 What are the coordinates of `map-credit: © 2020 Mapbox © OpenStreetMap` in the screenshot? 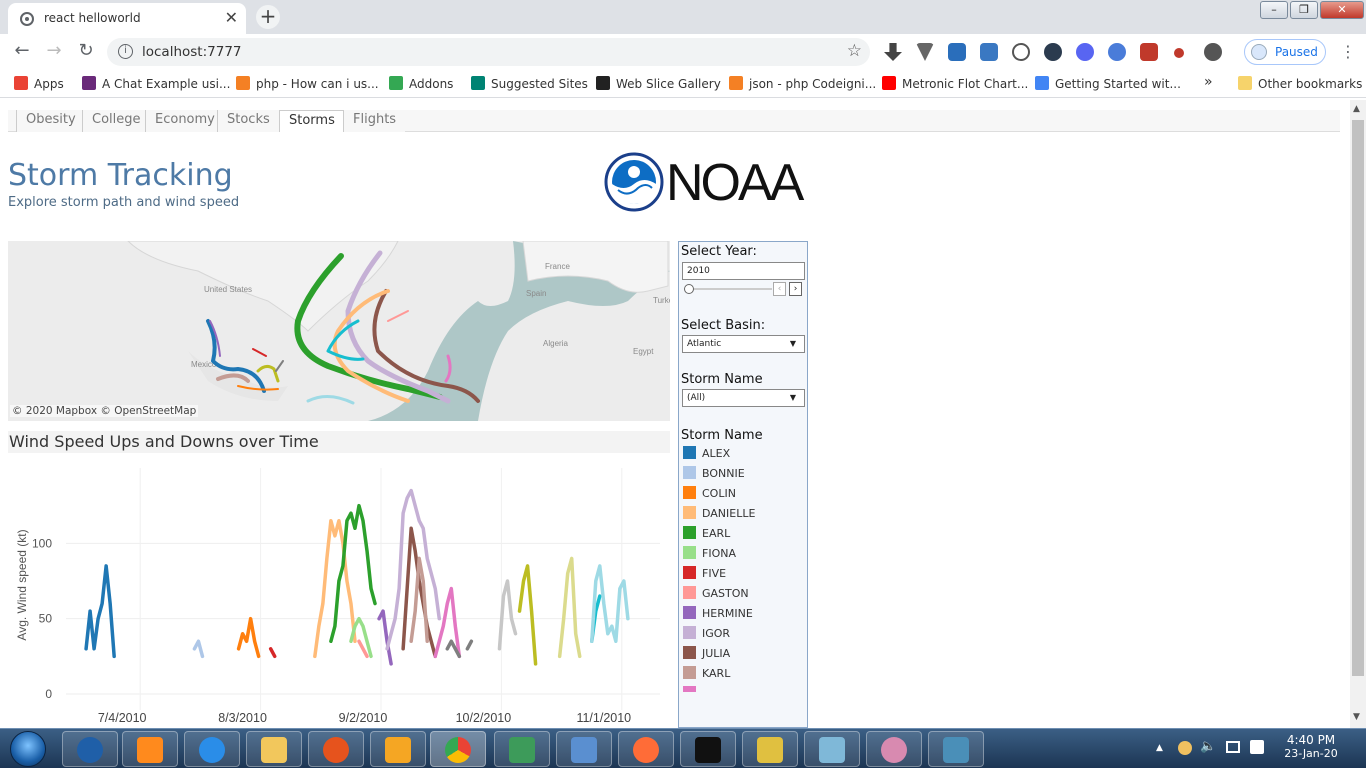 It's located at (104, 411).